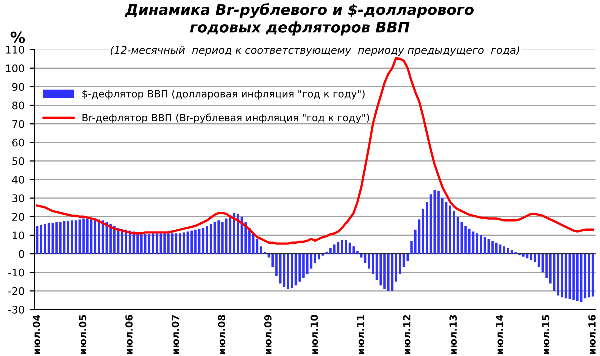  Describe the element at coordinates (18, 106) in the screenshot. I see `y-tick-label: 80` at that location.